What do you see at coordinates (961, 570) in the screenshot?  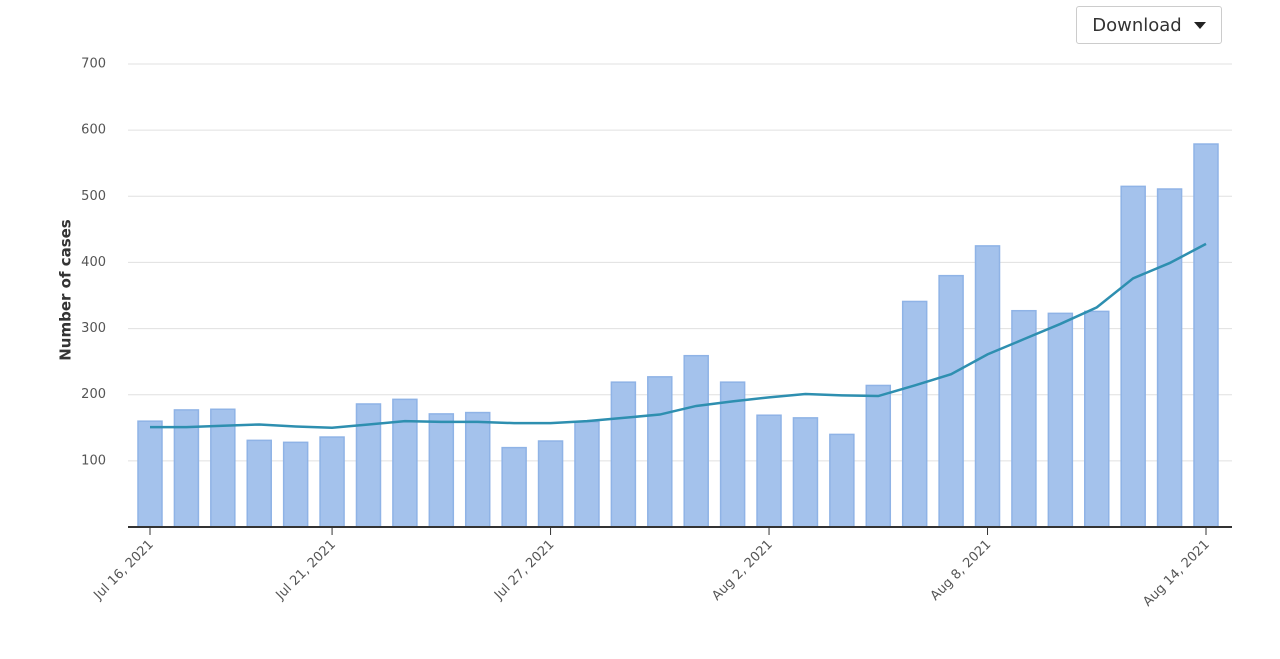 I see `x-tick-label: Aug 8, 2021` at bounding box center [961, 570].